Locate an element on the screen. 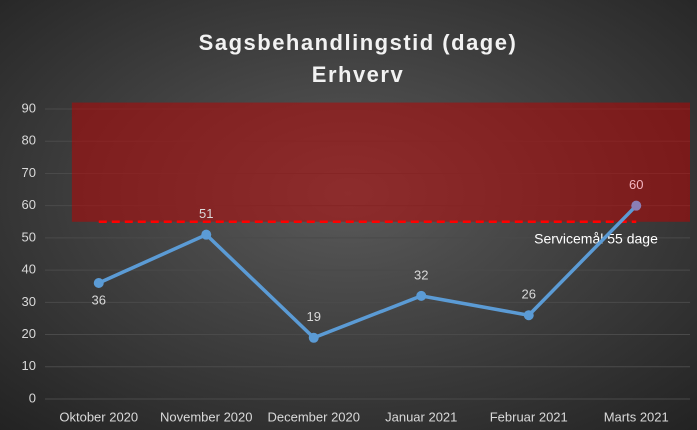 The image size is (697, 430). x-tick-label: Februar 2021 is located at coordinates (529, 416).